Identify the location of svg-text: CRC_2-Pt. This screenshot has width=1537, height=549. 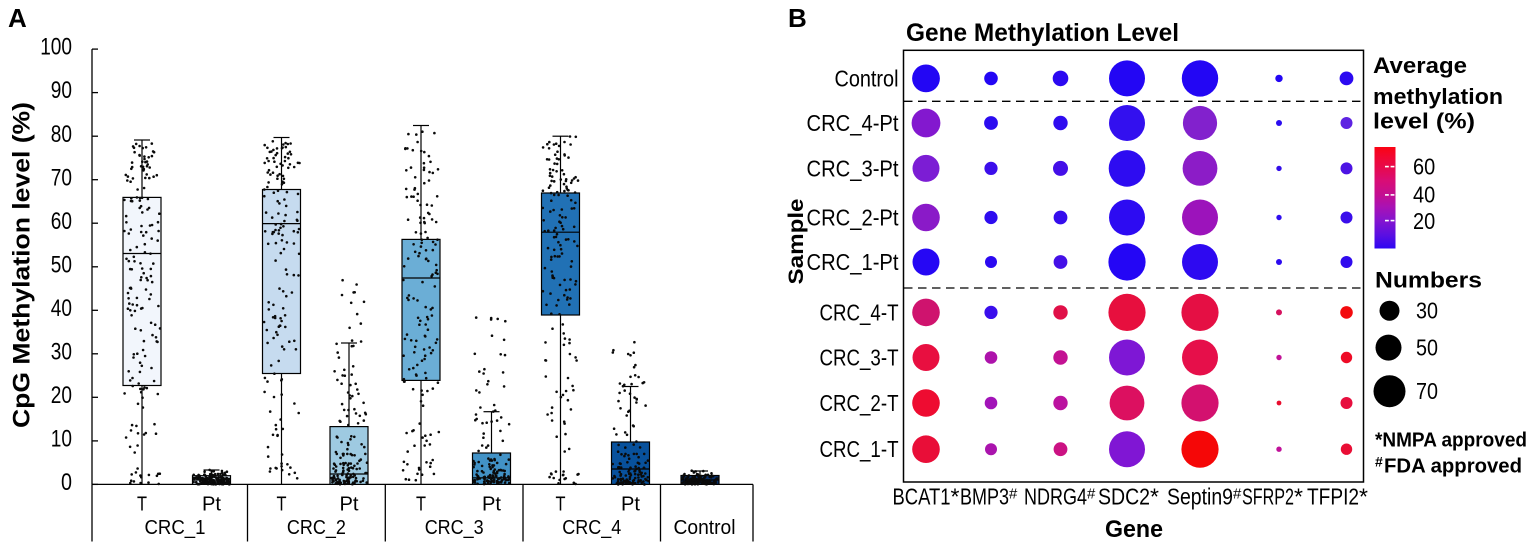
(853, 218).